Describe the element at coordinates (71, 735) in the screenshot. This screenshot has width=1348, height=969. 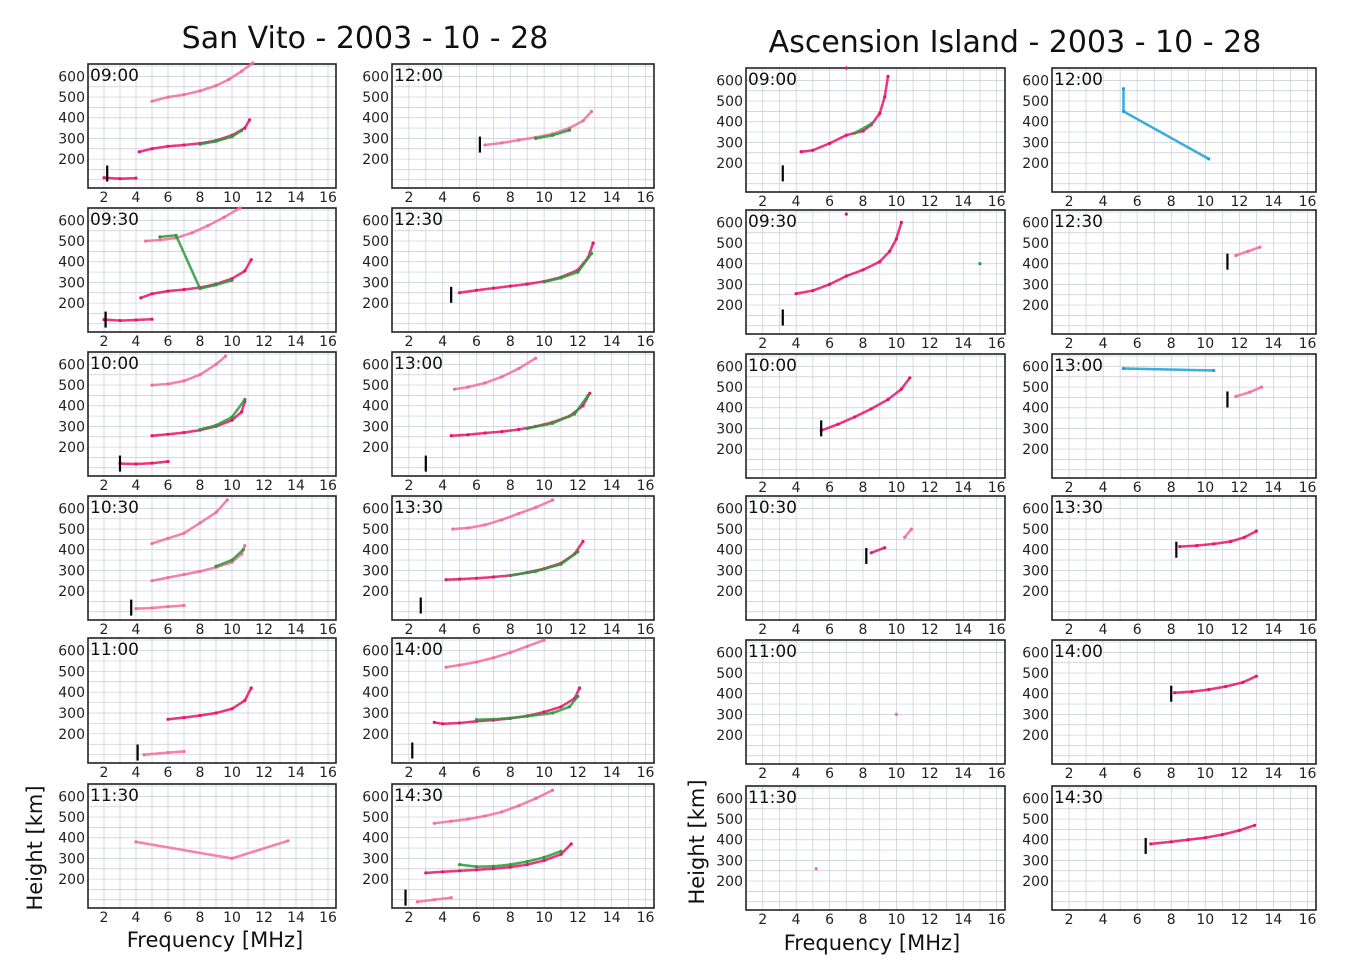
I see `y-tick-label: 200` at that location.